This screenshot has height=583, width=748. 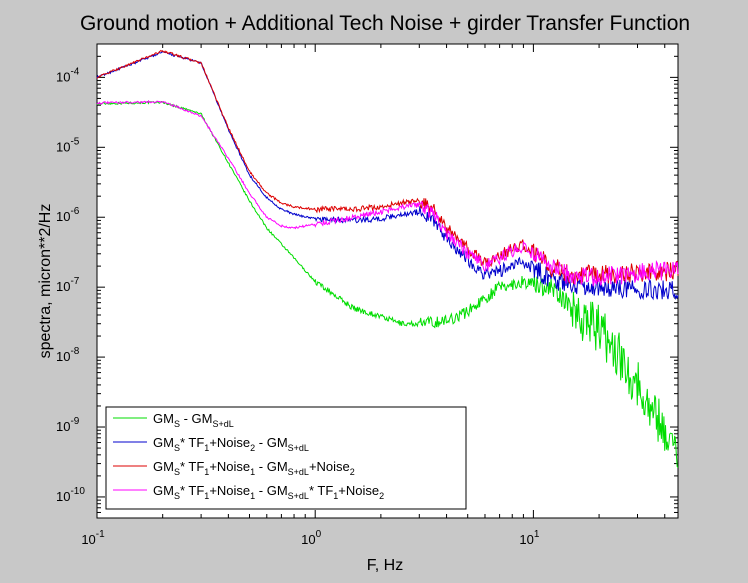 What do you see at coordinates (231, 444) in the screenshot?
I see `legend-entry: GMS* TF1+Noise2 - GMS+dL` at bounding box center [231, 444].